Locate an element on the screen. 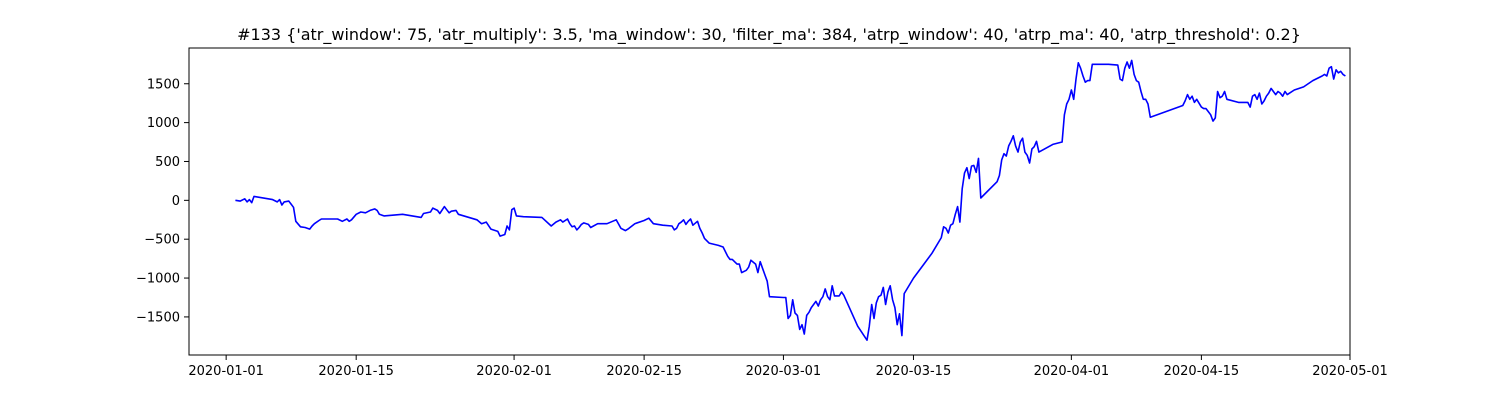  x-tick-label: 2020-03-15 is located at coordinates (914, 371).